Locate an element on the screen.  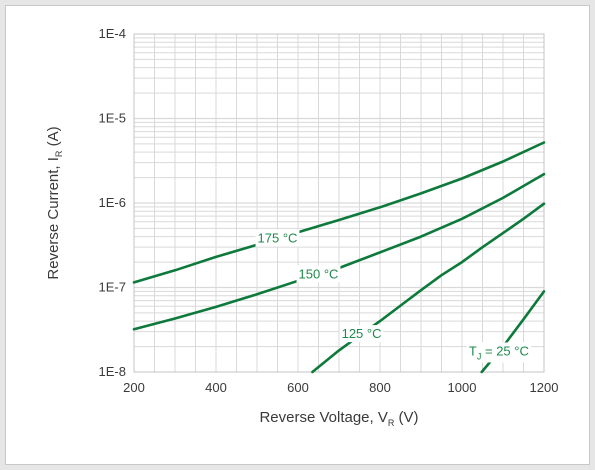
curve-label-rest: = 25 °C is located at coordinates (504, 350).